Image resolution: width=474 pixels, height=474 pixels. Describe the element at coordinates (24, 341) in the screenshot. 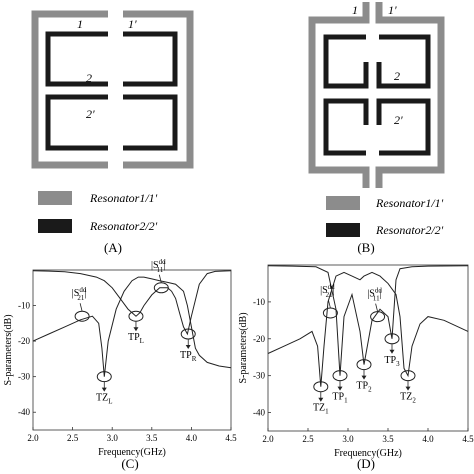

I see `panel-c-y-tick-label-1: -20` at that location.